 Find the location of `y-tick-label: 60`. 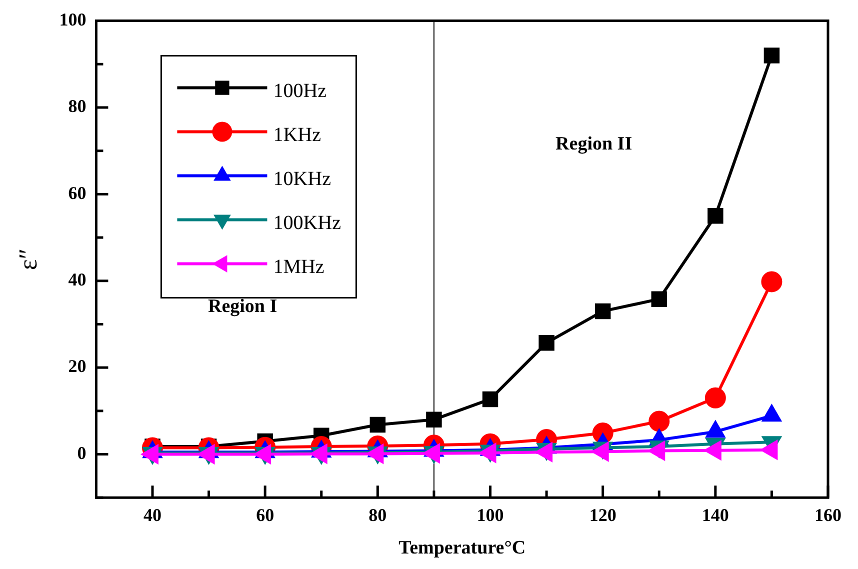

y-tick-label: 60 is located at coordinates (77, 192).